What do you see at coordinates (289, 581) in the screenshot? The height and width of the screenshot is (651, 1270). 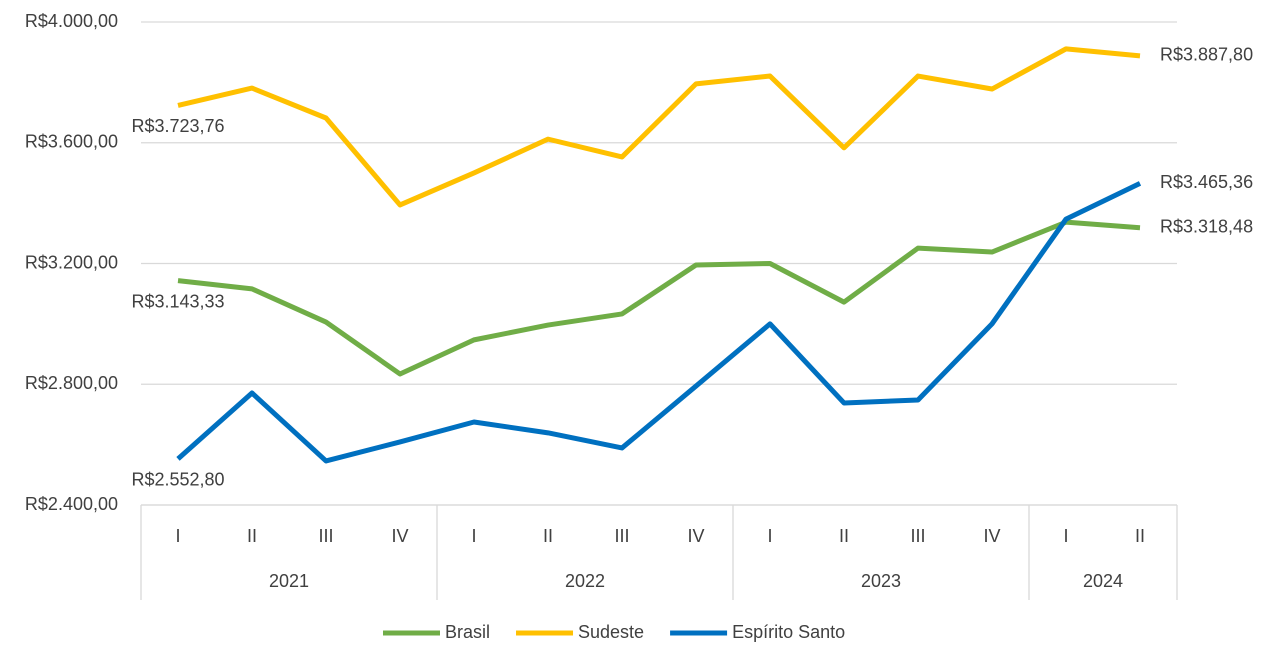 I see `x-group-label: 2021` at bounding box center [289, 581].